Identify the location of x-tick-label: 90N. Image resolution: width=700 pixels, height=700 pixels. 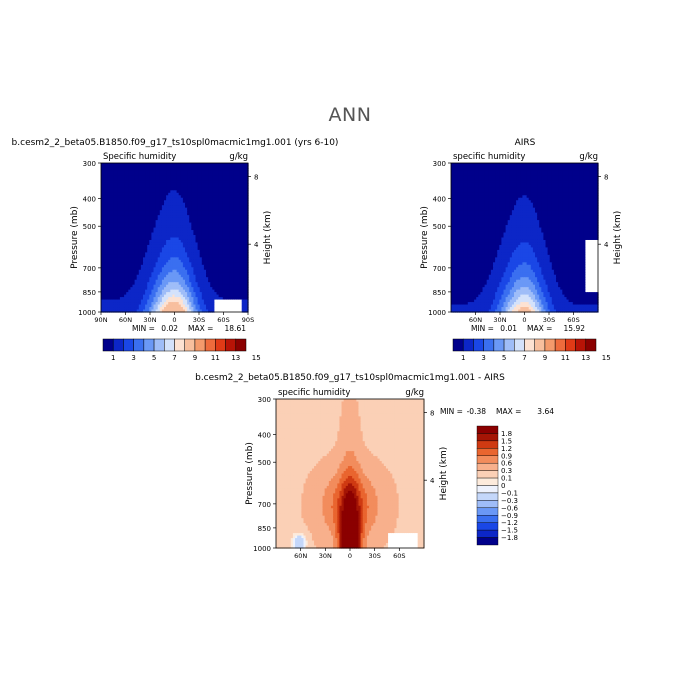
(100, 320).